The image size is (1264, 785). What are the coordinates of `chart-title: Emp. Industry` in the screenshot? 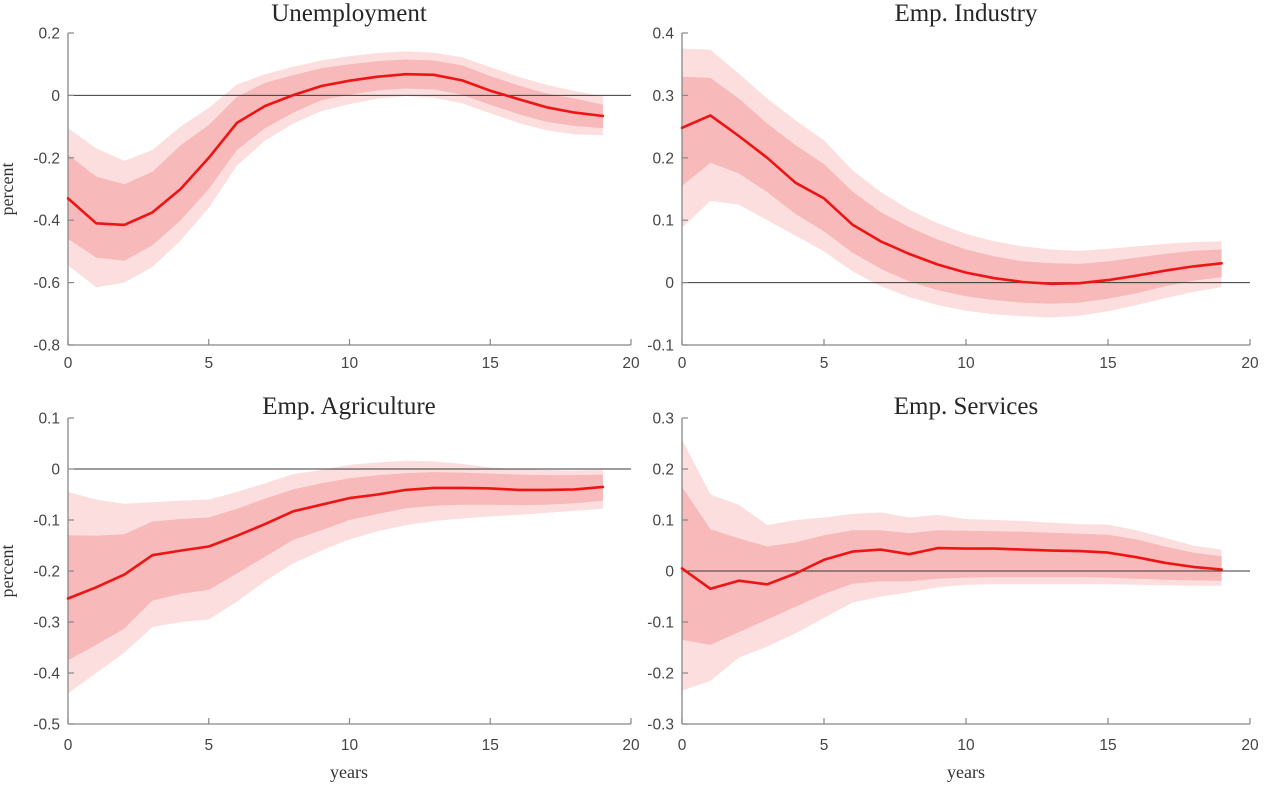 It's located at (966, 13).